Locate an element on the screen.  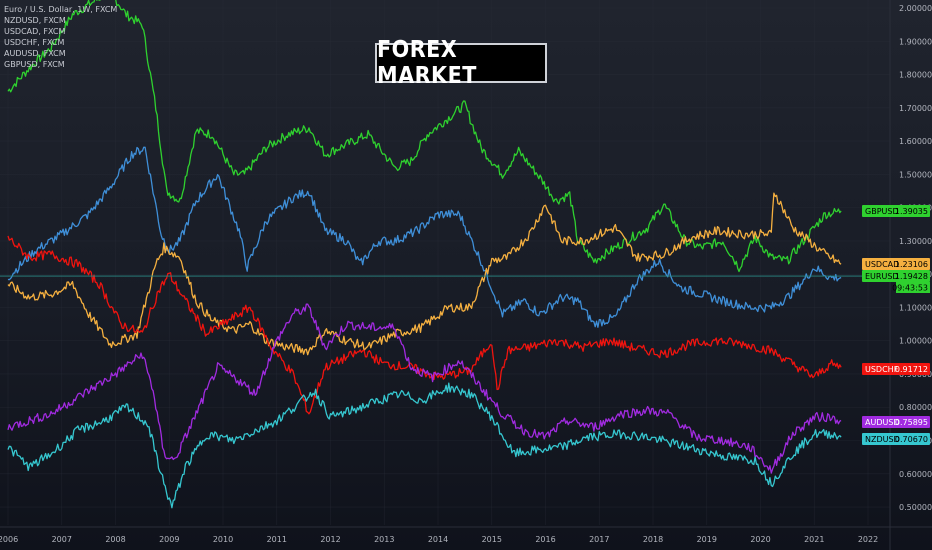
y-tick-label: 1.30000 is located at coordinates (915, 241).